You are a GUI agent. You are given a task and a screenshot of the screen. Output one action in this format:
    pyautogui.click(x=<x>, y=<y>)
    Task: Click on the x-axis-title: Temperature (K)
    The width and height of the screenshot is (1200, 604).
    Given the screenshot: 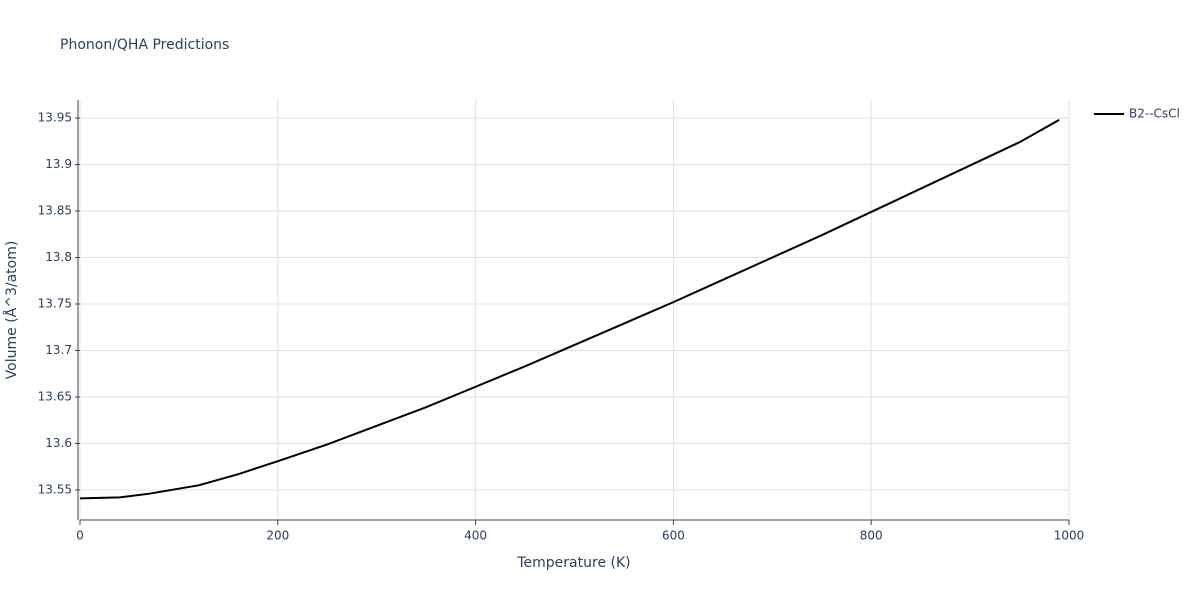 What is the action you would take?
    pyautogui.click(x=573, y=563)
    